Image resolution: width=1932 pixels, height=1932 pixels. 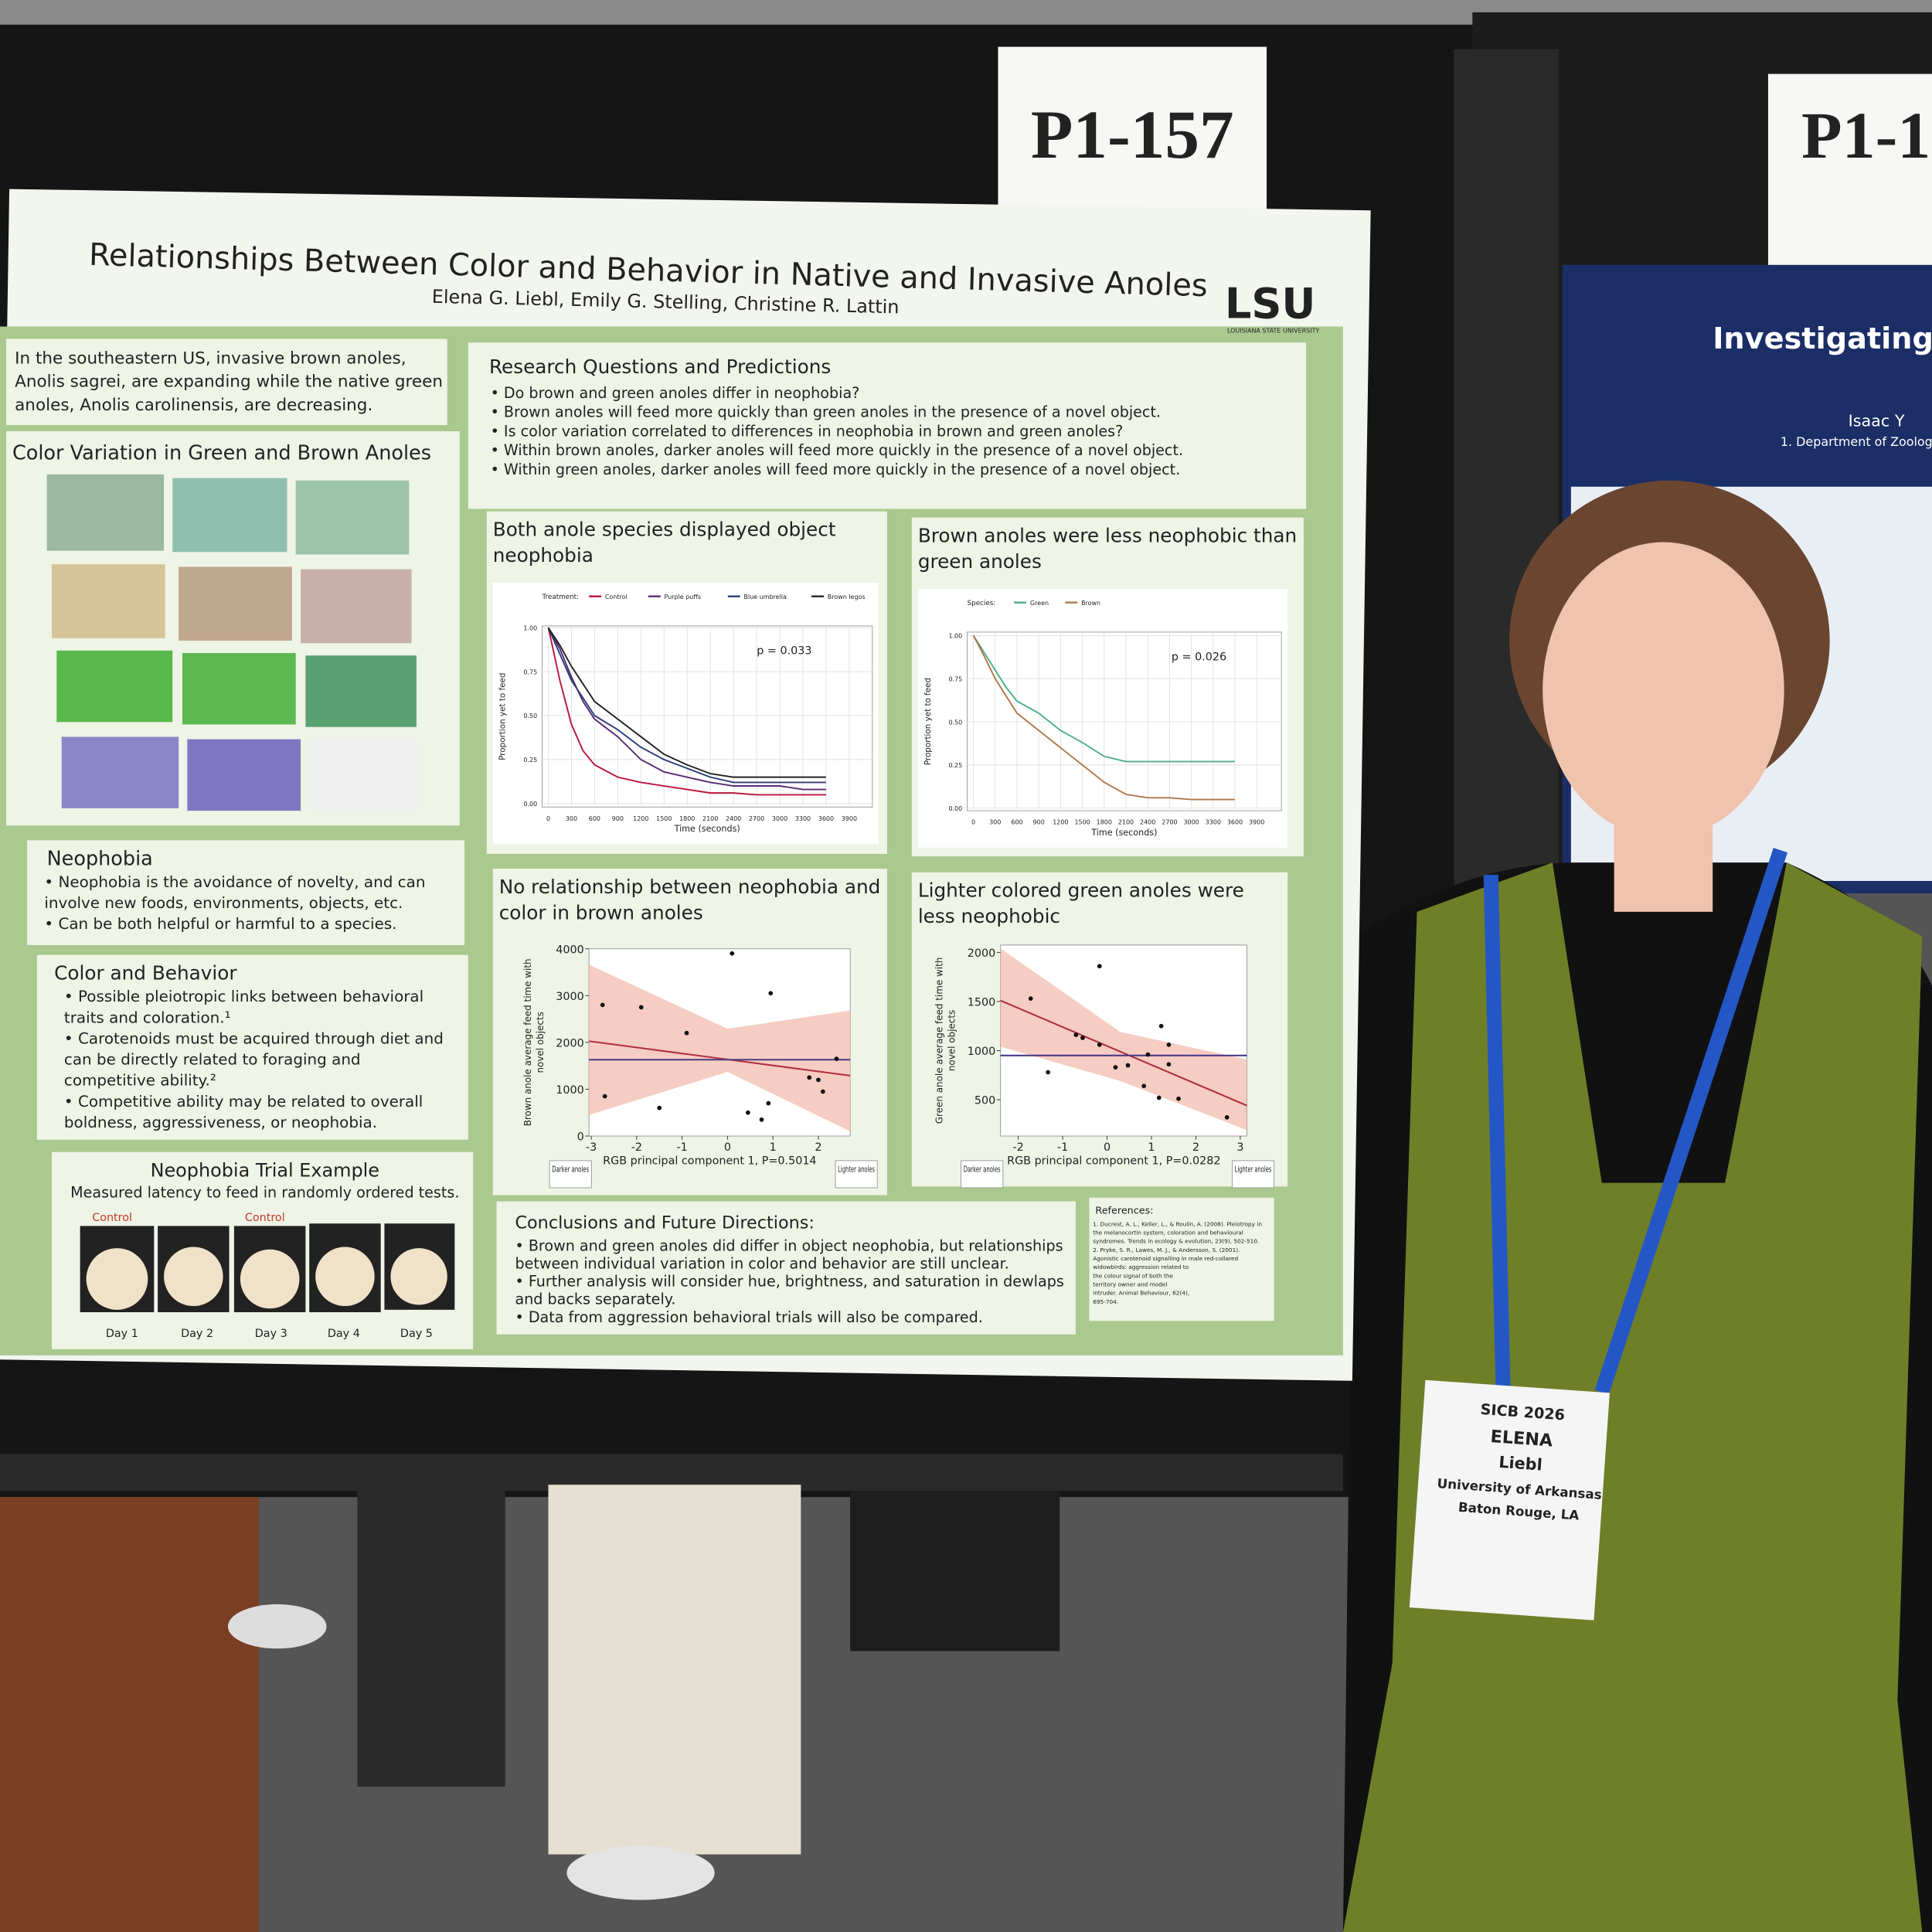 I want to click on p-value: p = 0.026, so click(x=1199, y=657).